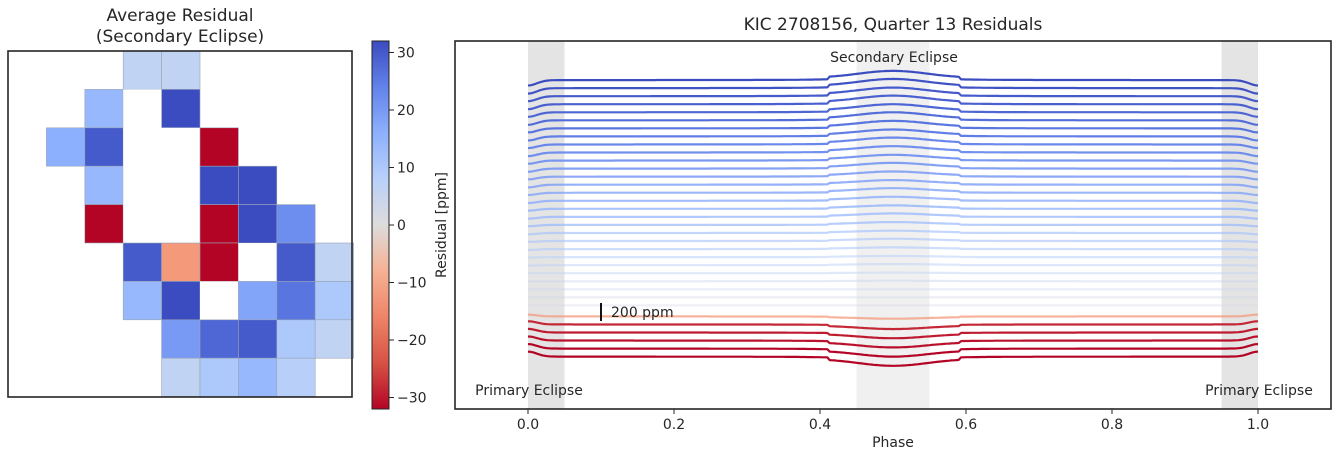 The height and width of the screenshot is (453, 1333). What do you see at coordinates (966, 425) in the screenshot?
I see `x-tick-label: 0.6` at bounding box center [966, 425].